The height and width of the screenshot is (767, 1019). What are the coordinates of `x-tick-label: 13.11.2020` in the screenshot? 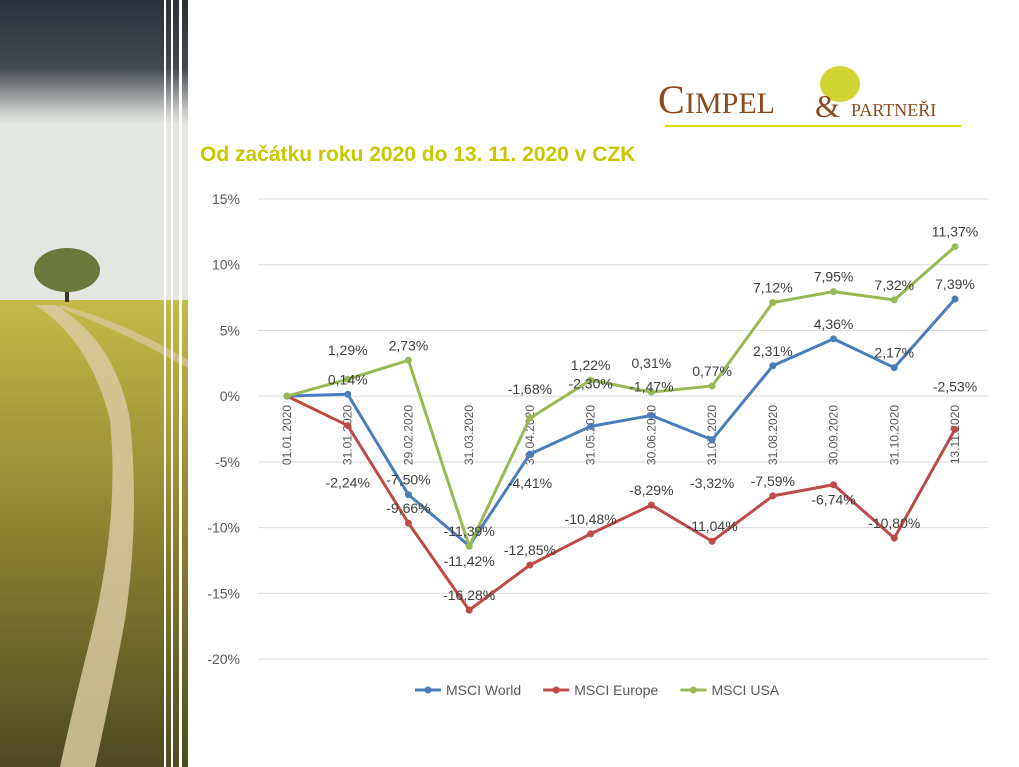 It's located at (955, 434).